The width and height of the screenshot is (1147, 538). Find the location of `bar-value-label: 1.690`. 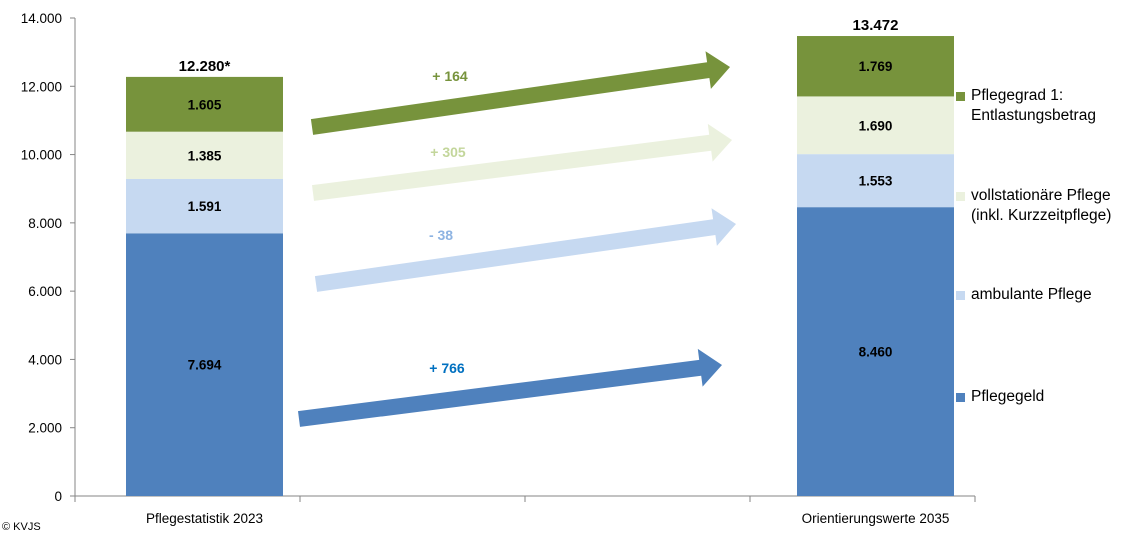

bar-value-label: 1.690 is located at coordinates (876, 125).